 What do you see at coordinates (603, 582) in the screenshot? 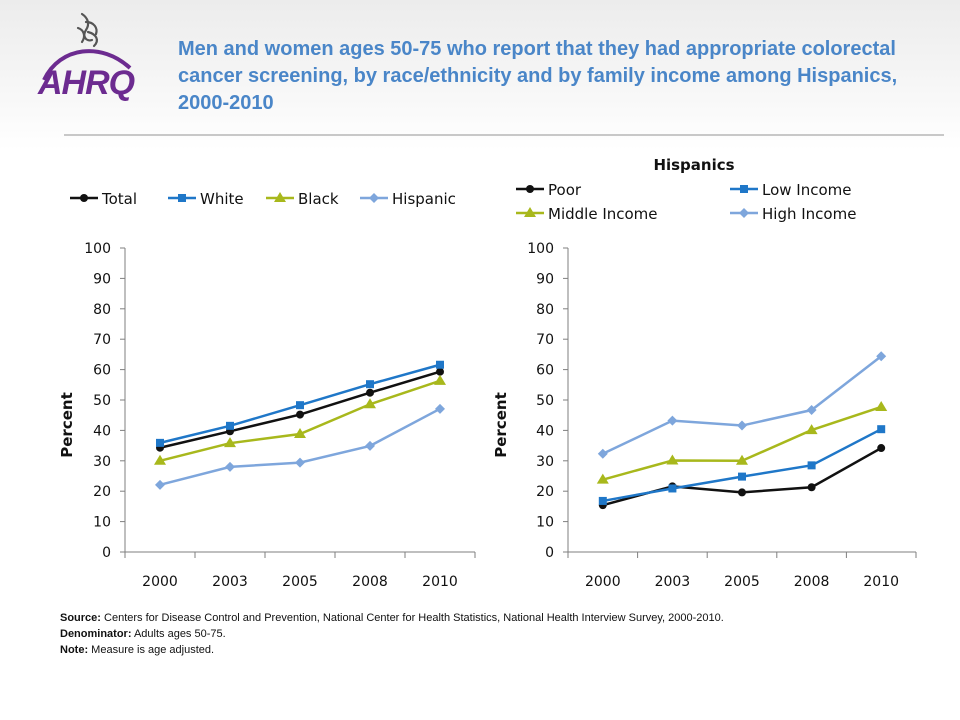
I see `x-tick-label: 2000` at bounding box center [603, 582].